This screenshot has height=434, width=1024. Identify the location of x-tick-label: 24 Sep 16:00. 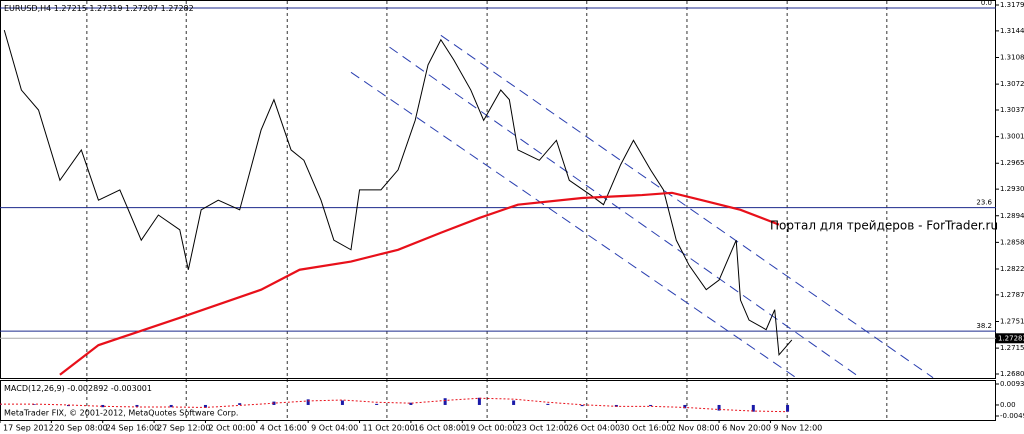
(132, 428).